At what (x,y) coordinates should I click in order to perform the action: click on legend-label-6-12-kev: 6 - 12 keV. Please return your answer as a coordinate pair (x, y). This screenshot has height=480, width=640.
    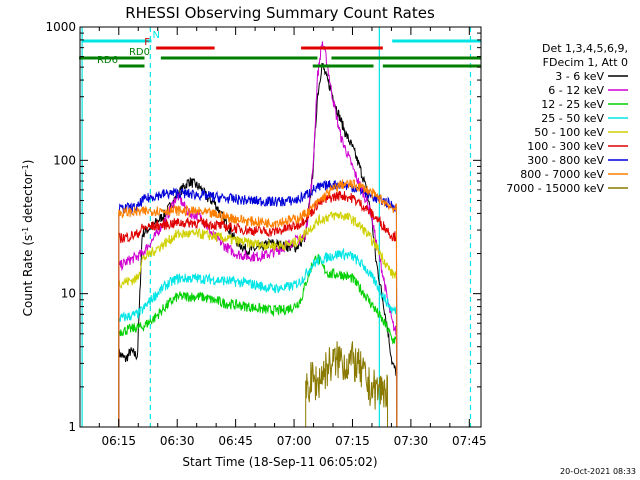
    Looking at the image, I should click on (576, 90).